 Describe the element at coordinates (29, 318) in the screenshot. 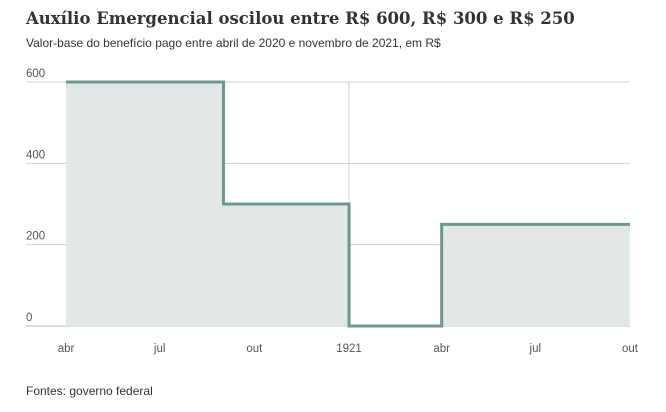

I see `y-tick-label-0: 0` at that location.